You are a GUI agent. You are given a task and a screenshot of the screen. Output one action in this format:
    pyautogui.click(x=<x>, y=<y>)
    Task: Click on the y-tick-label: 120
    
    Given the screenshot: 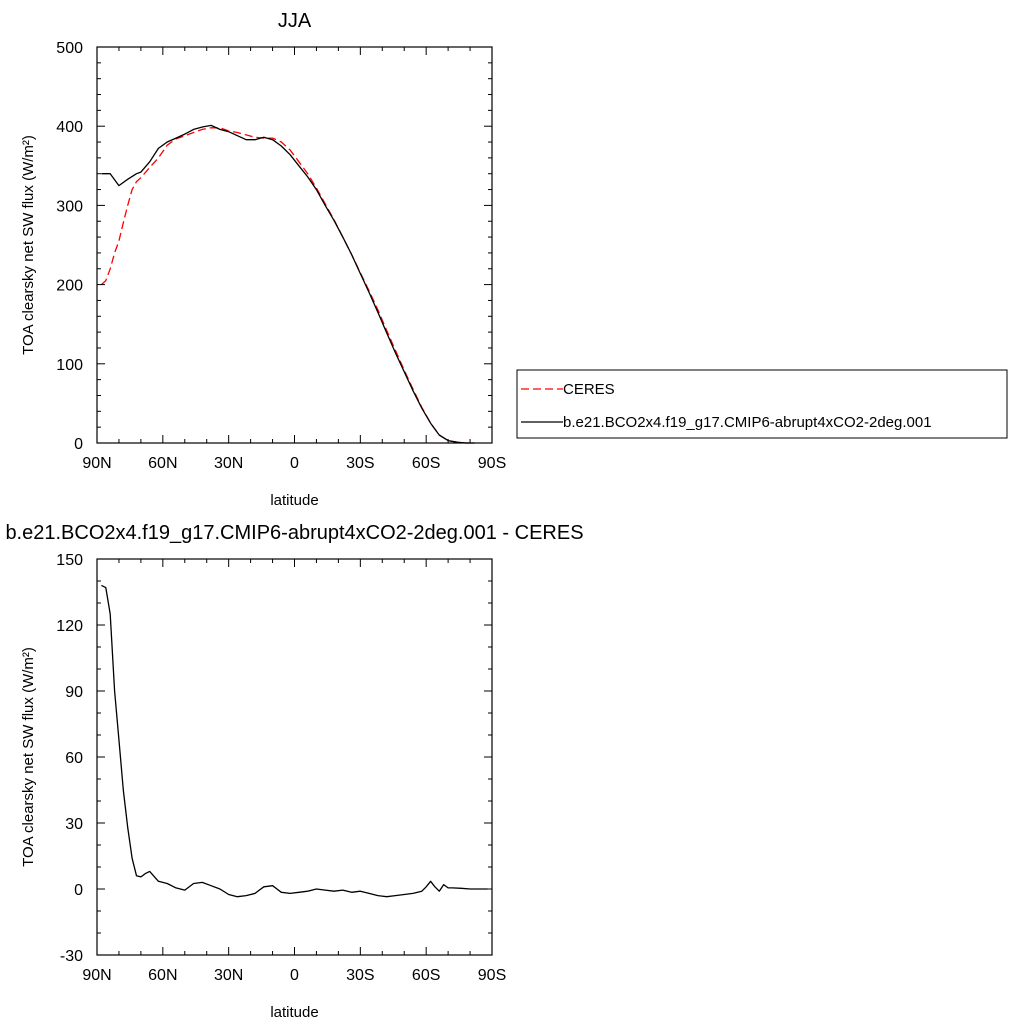 What is the action you would take?
    pyautogui.click(x=69, y=626)
    